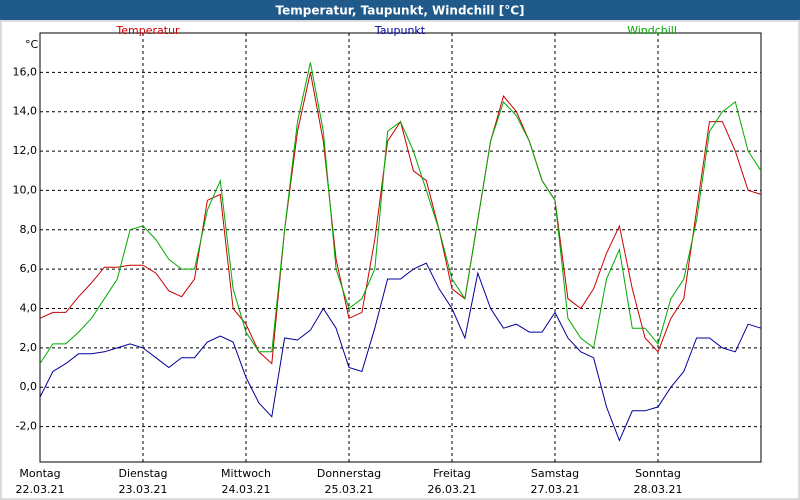 This screenshot has width=800, height=500. What do you see at coordinates (29, 268) in the screenshot?
I see `y-tick-label: 6,0` at bounding box center [29, 268].